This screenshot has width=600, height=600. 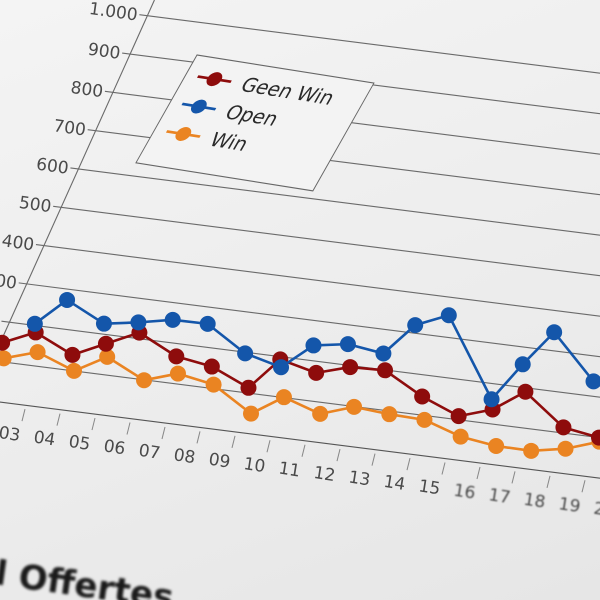 I want to click on y-tick-label: 200, so click(x=0, y=320).